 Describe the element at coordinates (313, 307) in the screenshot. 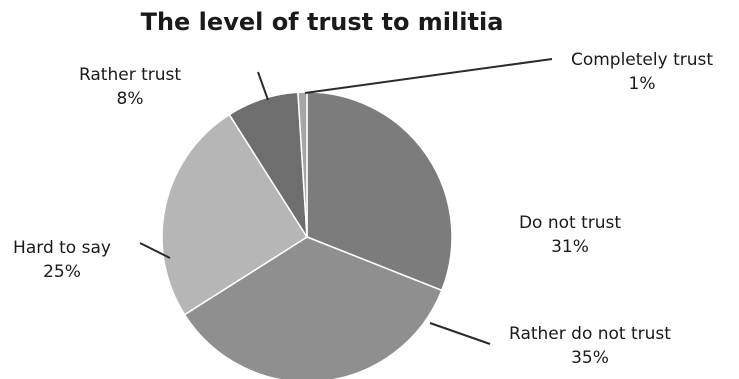

I see `slice-rather-do-not-trust` at that location.